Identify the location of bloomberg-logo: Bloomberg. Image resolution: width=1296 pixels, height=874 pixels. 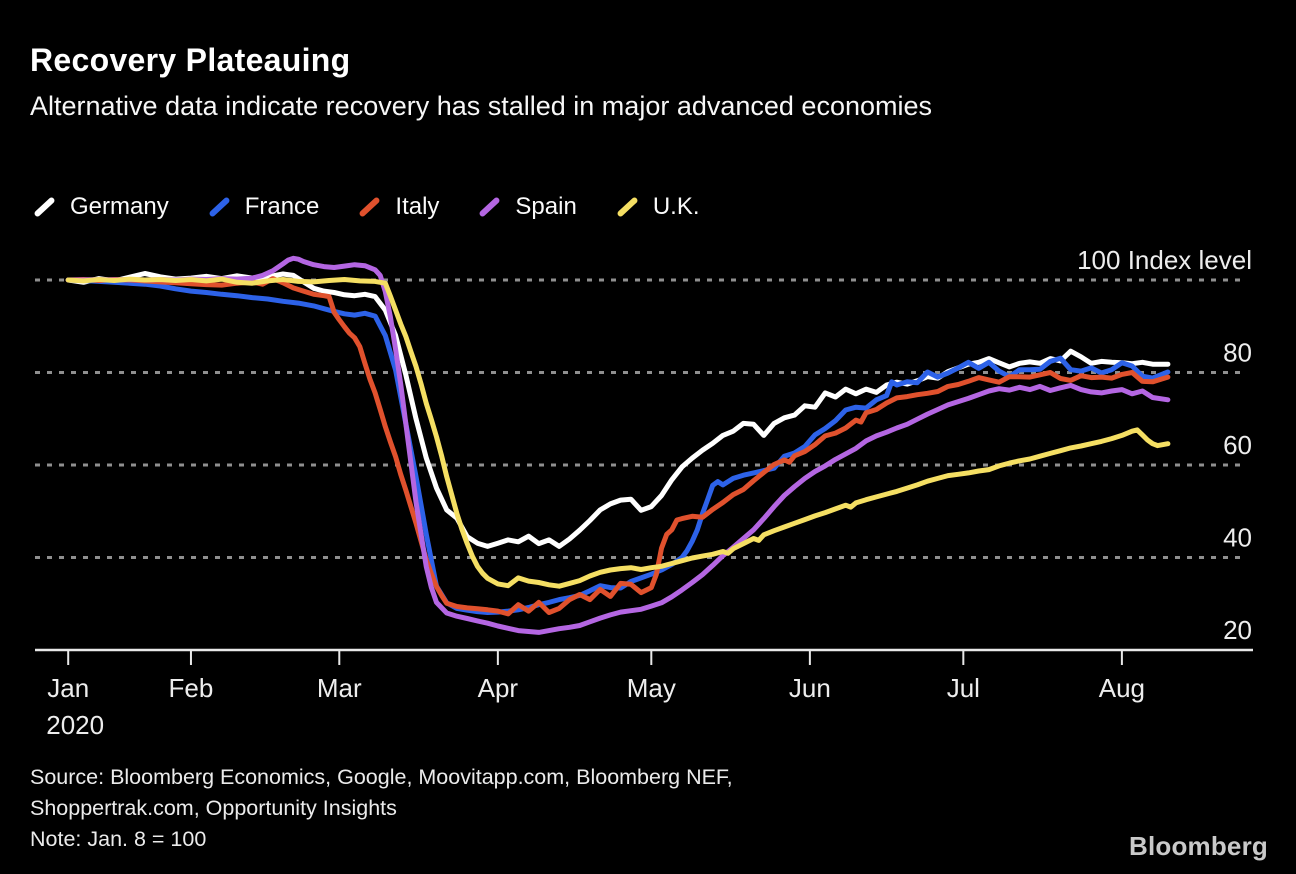
(1198, 846).